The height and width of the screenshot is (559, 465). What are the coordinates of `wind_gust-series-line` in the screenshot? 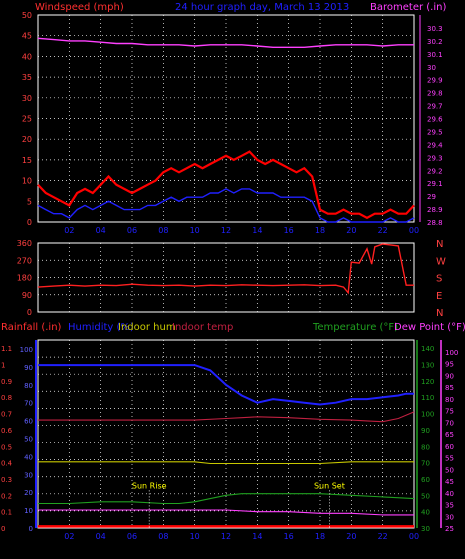 It's located at (226, 185).